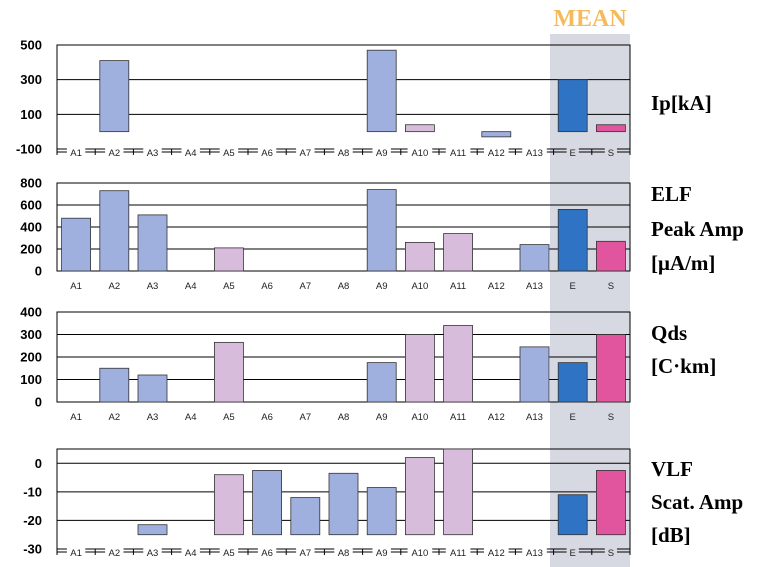 The width and height of the screenshot is (774, 567). Describe the element at coordinates (671, 194) in the screenshot. I see `panel-label-line: ELF` at that location.